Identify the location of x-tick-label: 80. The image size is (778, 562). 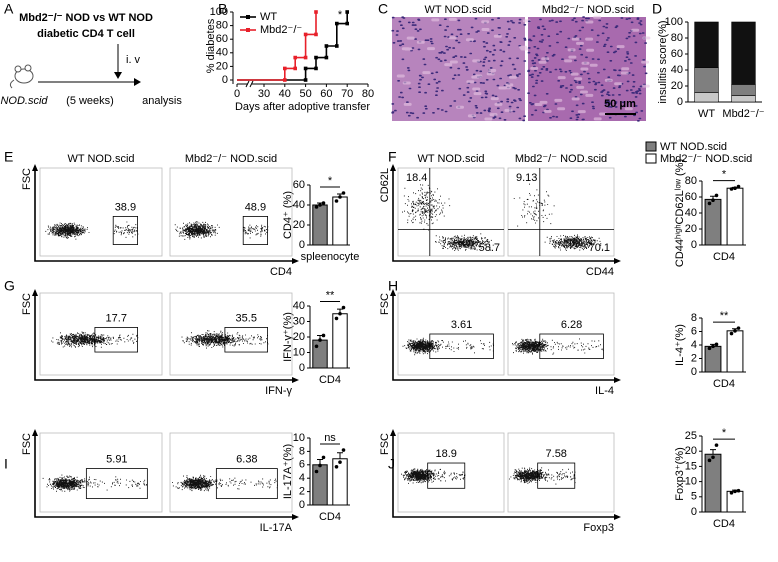
(368, 94).